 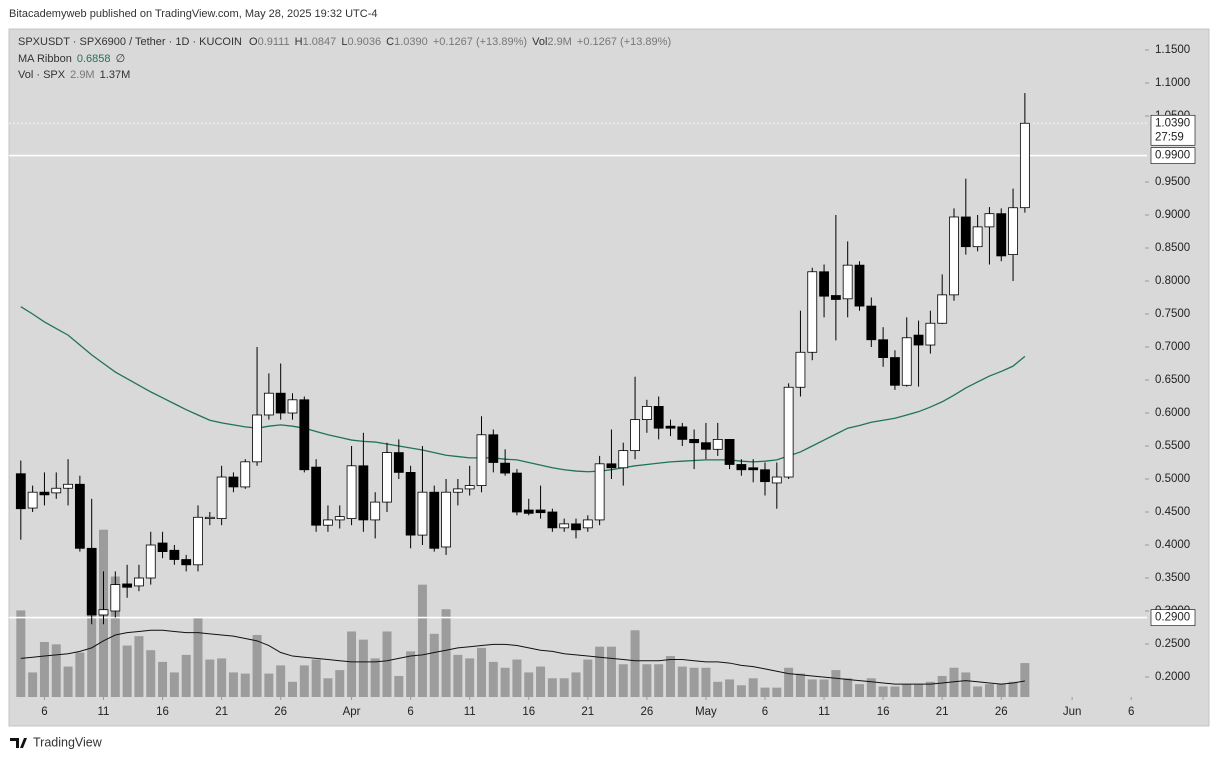 What do you see at coordinates (390, 42) in the screenshot?
I see `key: C` at bounding box center [390, 42].